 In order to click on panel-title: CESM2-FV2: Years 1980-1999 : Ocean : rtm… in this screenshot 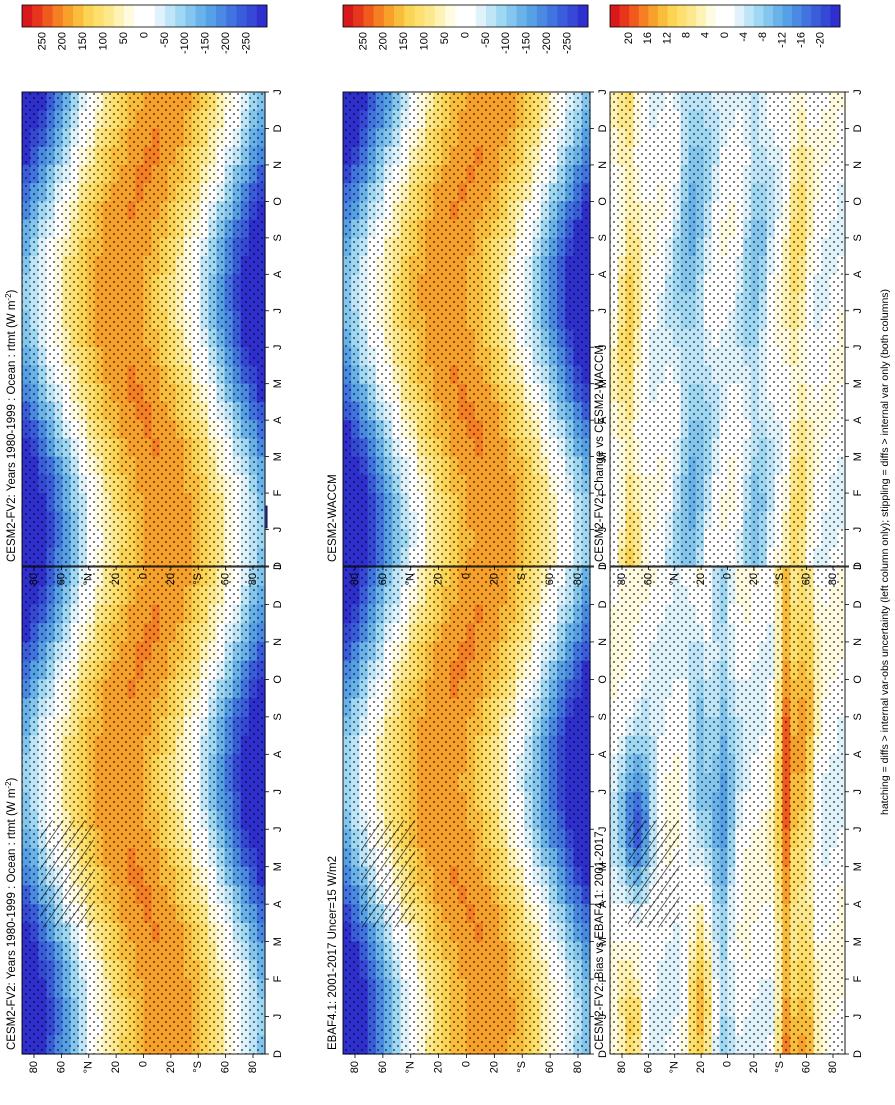, I will do `click(11, 425)`.